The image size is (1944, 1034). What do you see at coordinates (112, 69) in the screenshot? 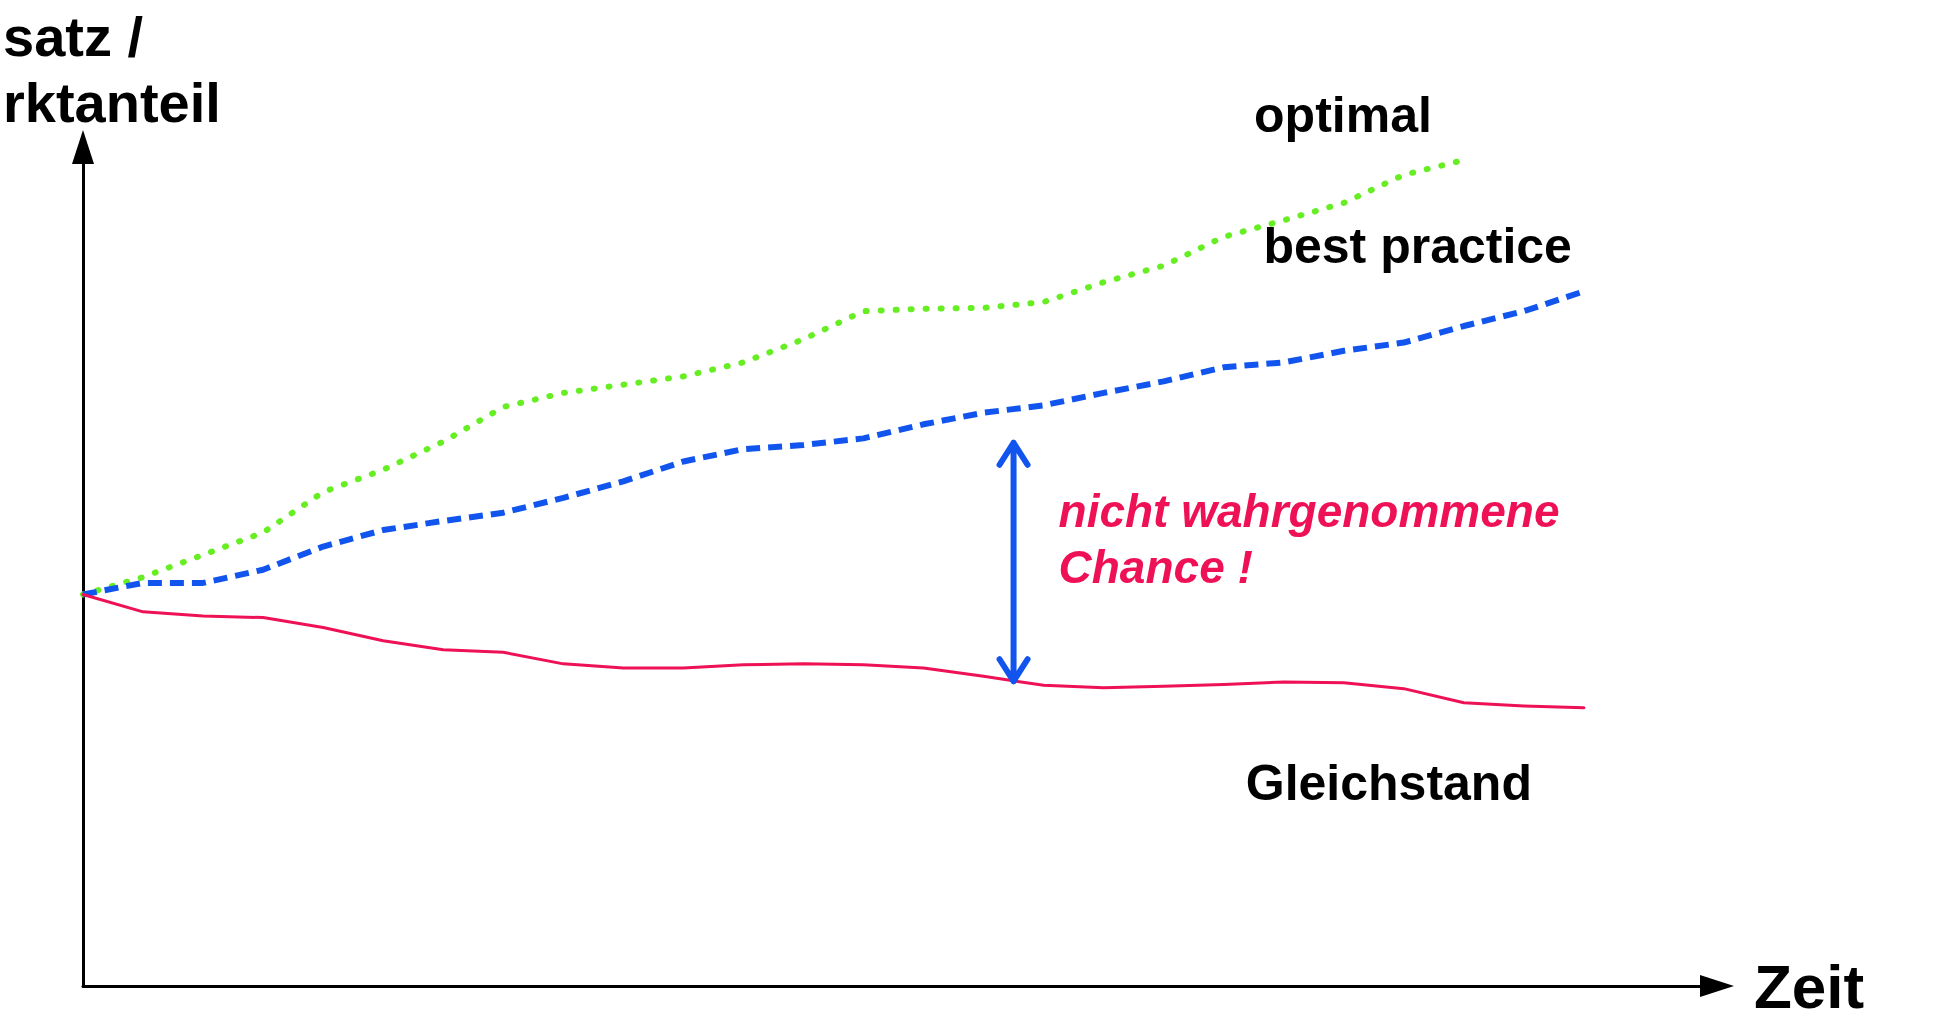
I see `y-axis-title: satz / rktanteil` at bounding box center [112, 69].